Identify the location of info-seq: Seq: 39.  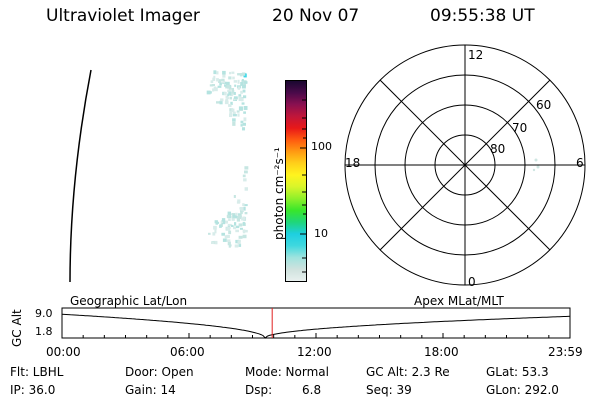
(389, 390).